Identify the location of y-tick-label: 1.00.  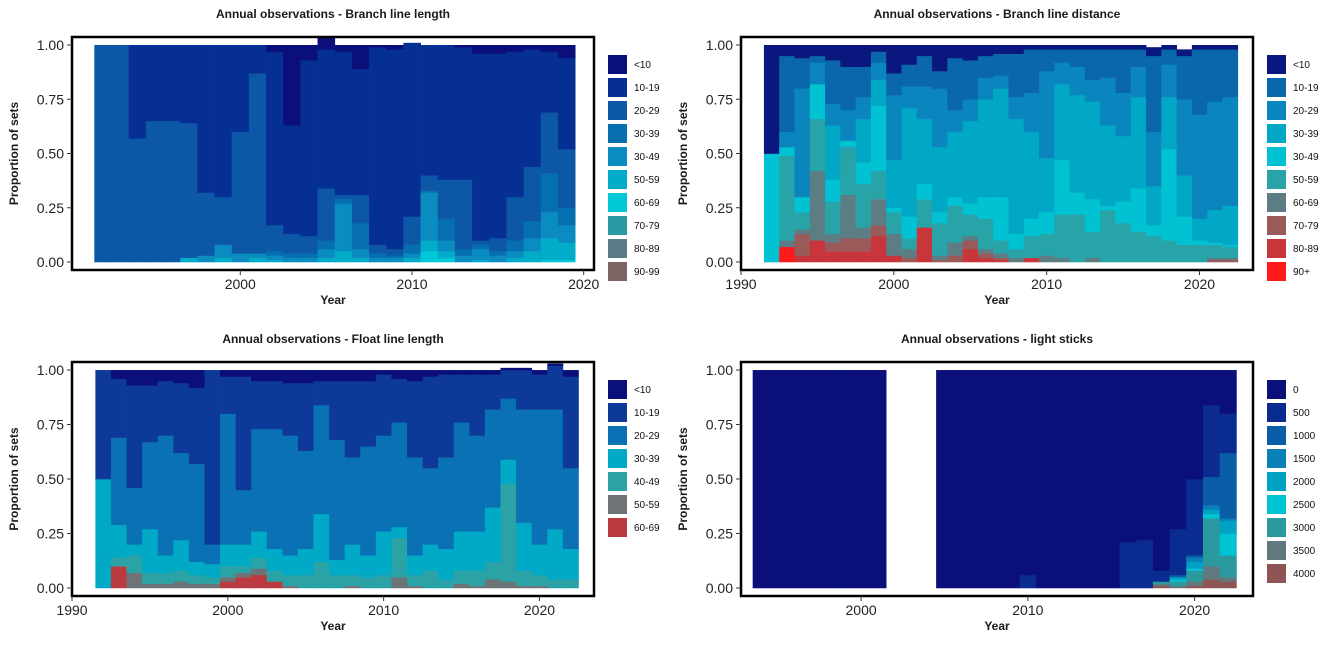
(50, 370).